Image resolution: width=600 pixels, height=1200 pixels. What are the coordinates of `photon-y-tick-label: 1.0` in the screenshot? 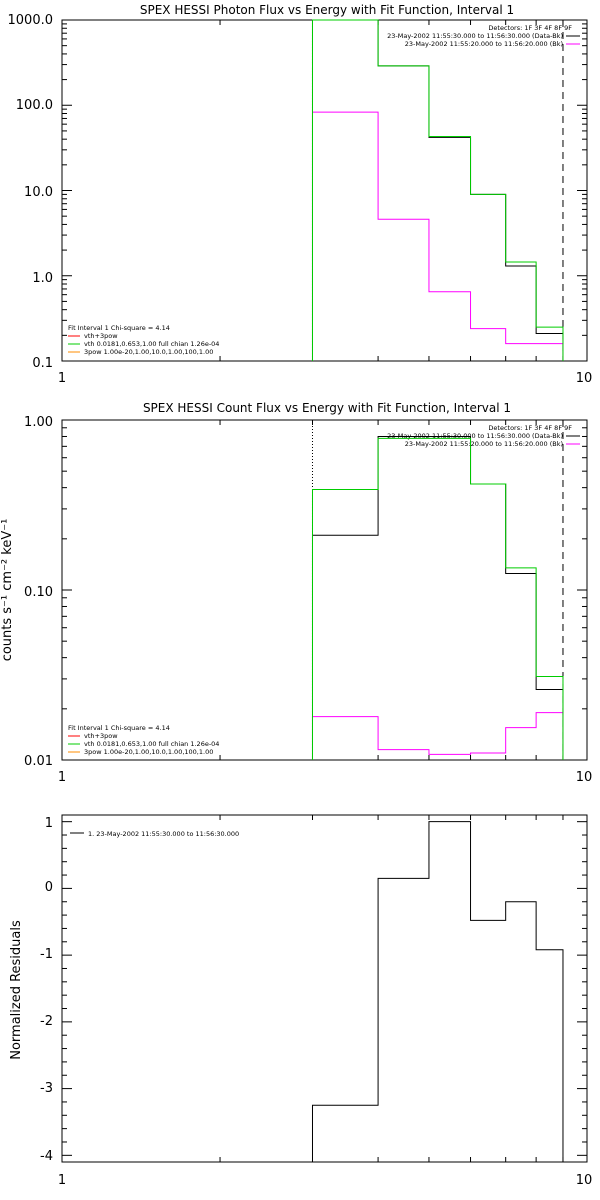 It's located at (42, 278).